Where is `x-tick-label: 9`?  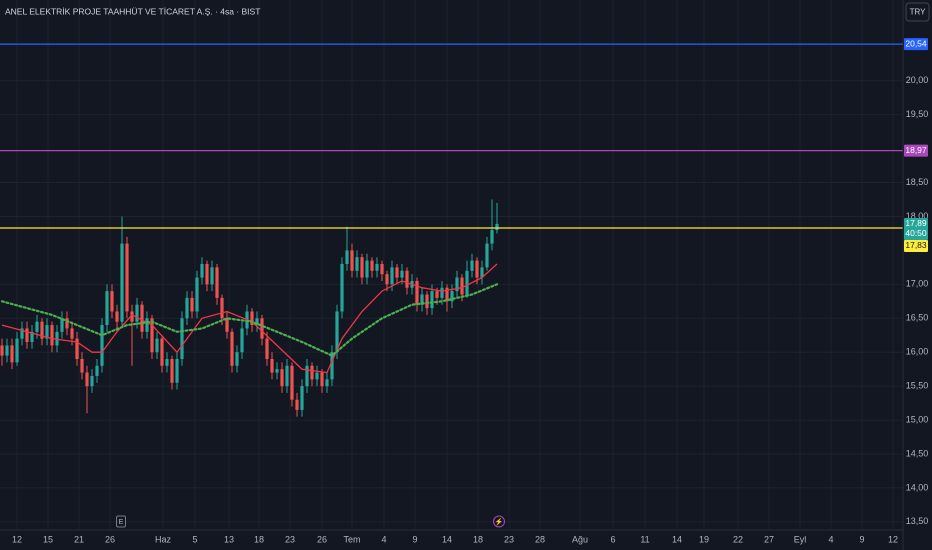
x-tick-label: 9 is located at coordinates (414, 539).